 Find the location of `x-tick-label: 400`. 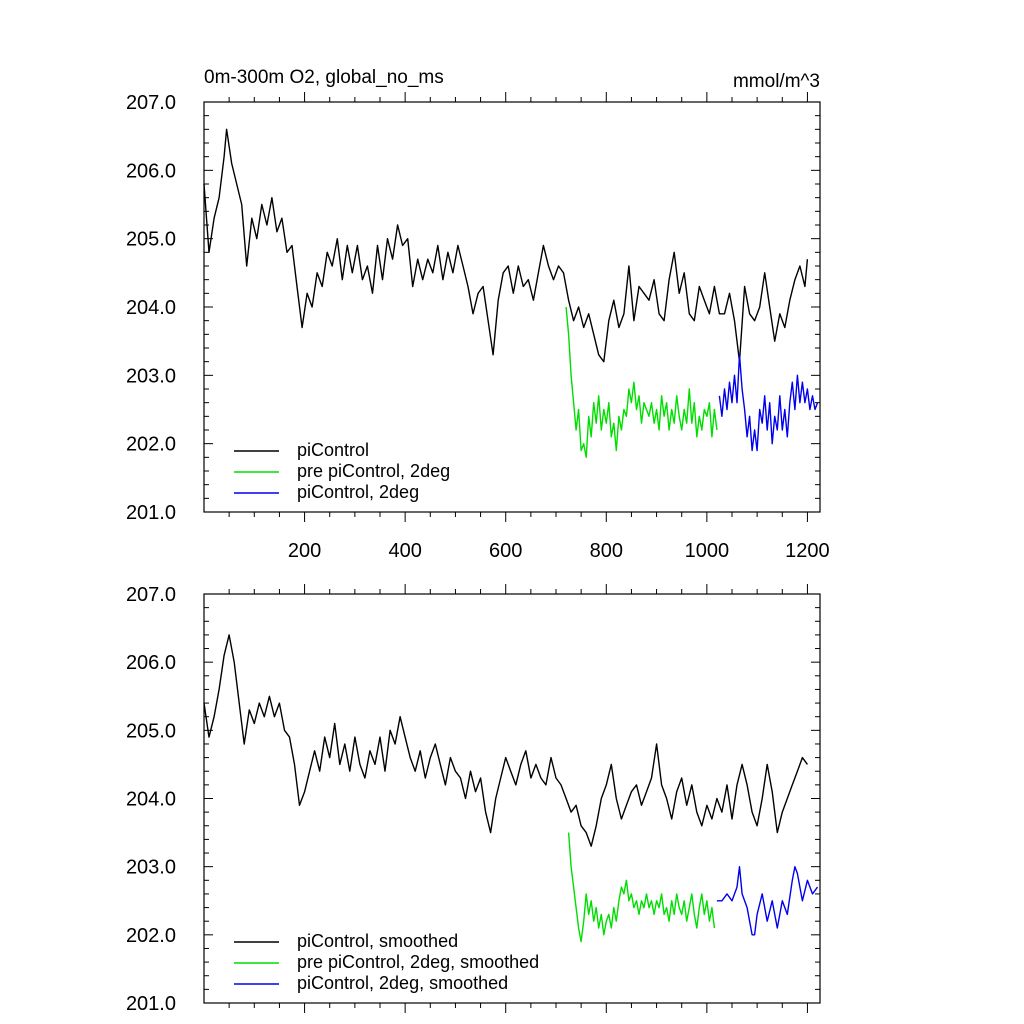

x-tick-label: 400 is located at coordinates (404, 551).